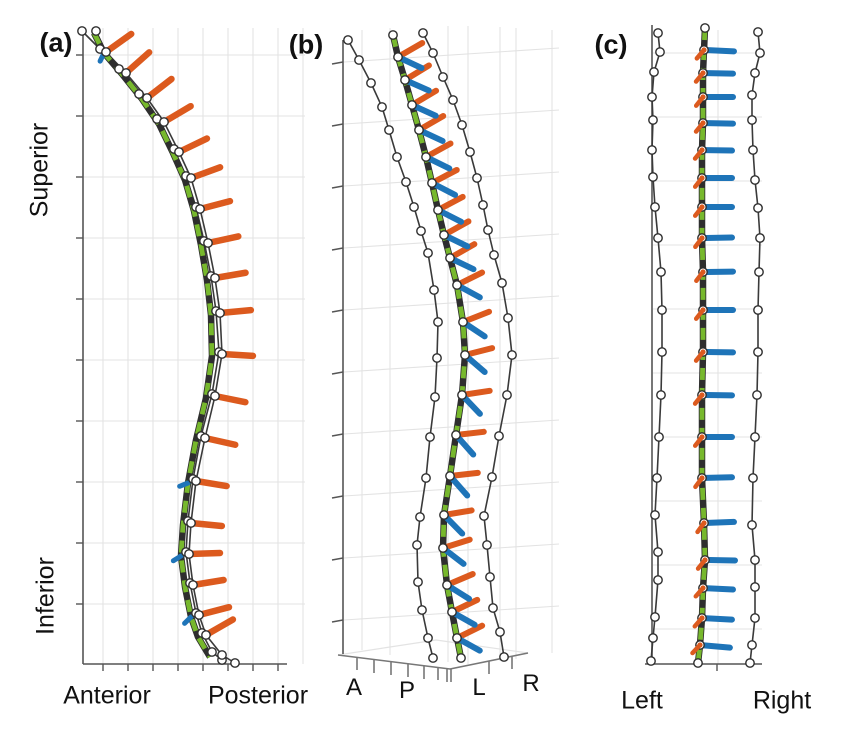 This screenshot has width=841, height=732. I want to click on x-axis-label-right: Right, so click(782, 700).